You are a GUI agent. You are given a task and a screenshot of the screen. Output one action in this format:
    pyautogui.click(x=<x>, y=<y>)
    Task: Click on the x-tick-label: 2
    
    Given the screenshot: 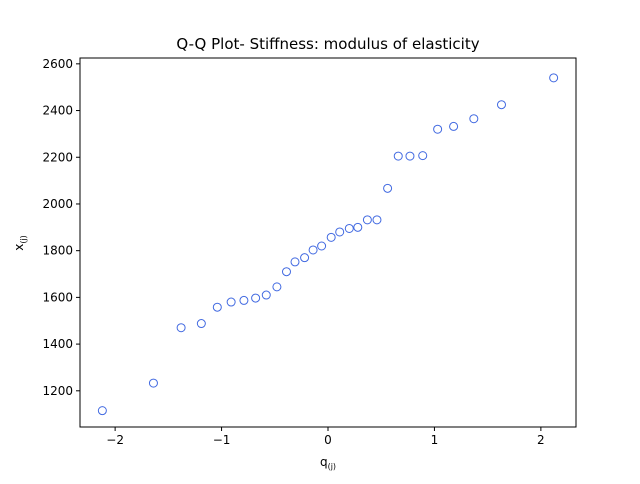 What is the action you would take?
    pyautogui.click(x=541, y=440)
    